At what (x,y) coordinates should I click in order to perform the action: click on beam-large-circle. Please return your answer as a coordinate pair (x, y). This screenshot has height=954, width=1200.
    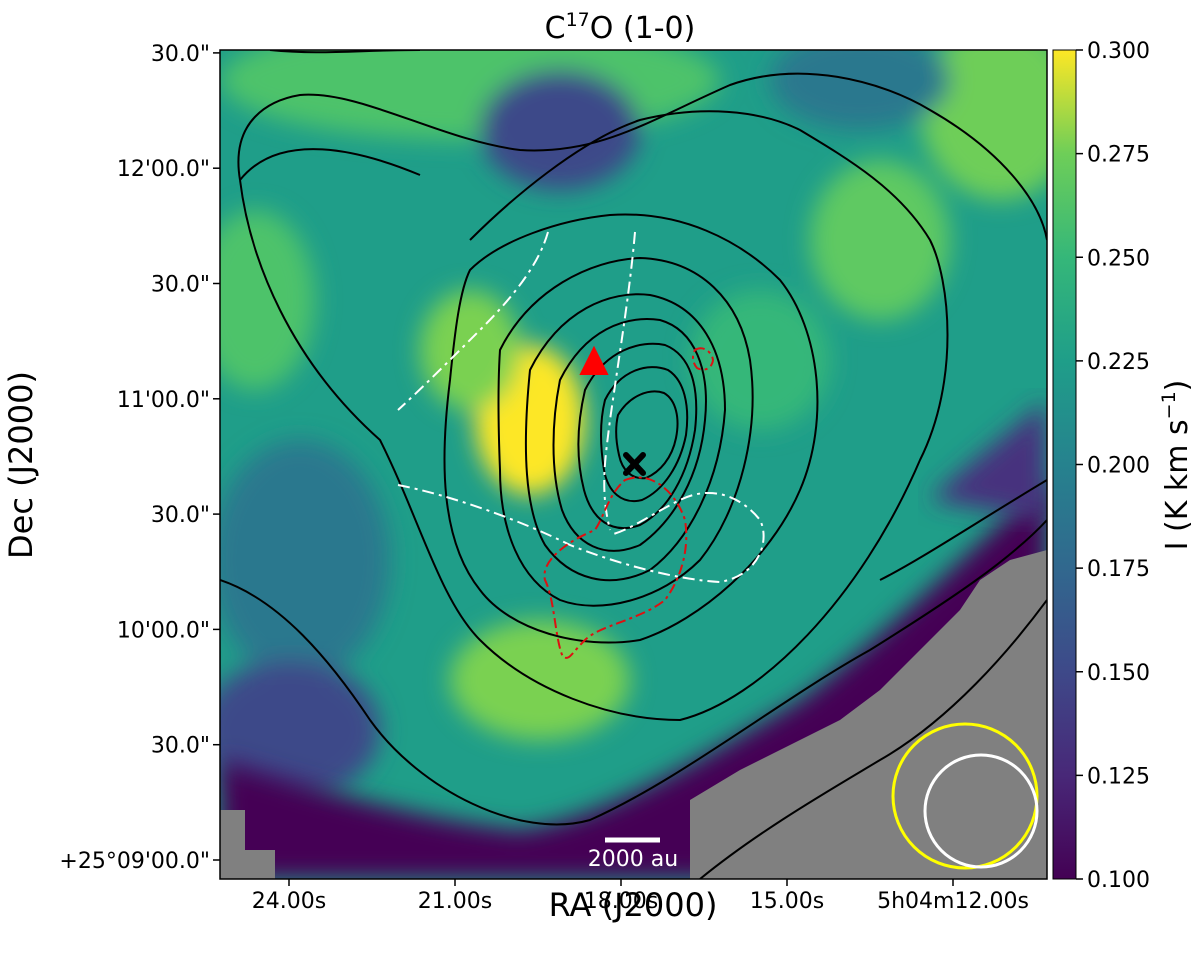
    Looking at the image, I should click on (965, 796).